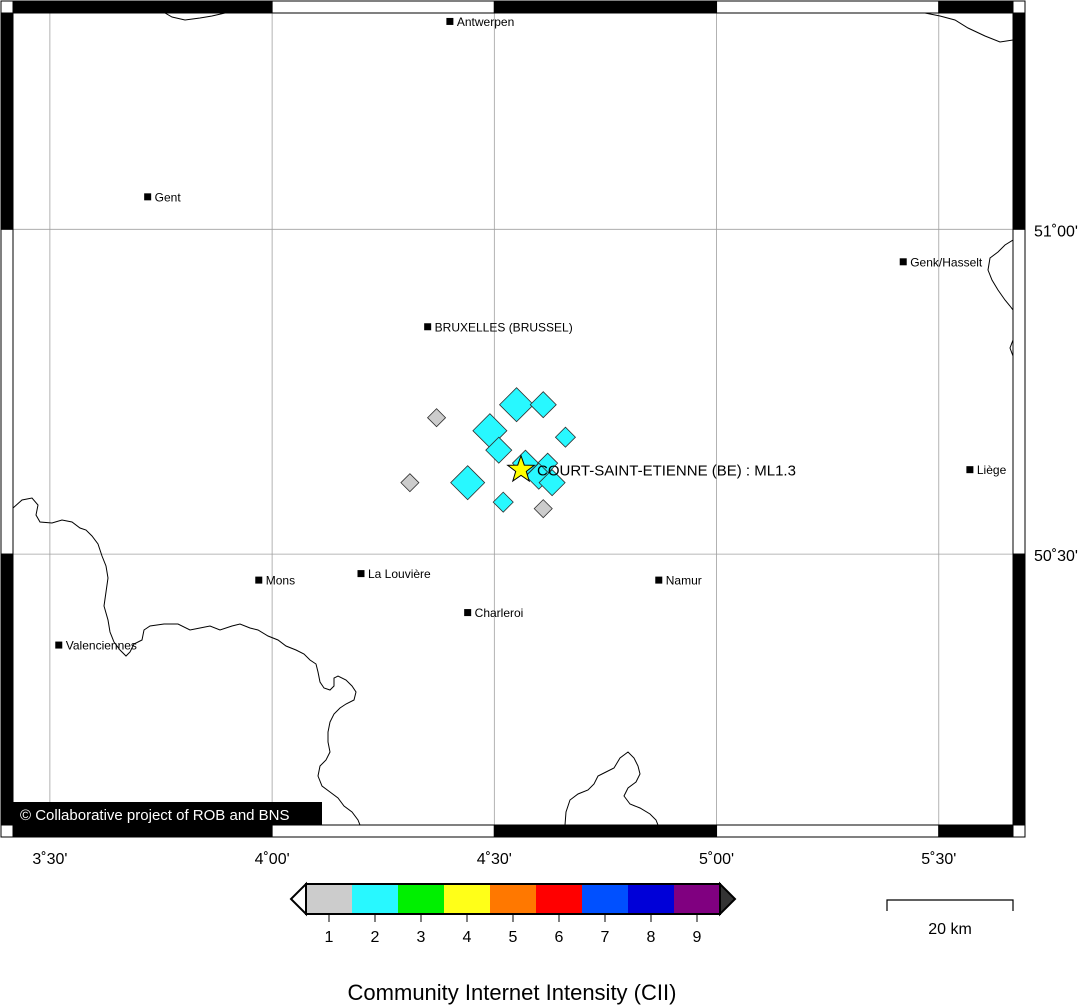 The height and width of the screenshot is (1006, 1088). I want to click on colorbar-lower-arrow, so click(298, 899).